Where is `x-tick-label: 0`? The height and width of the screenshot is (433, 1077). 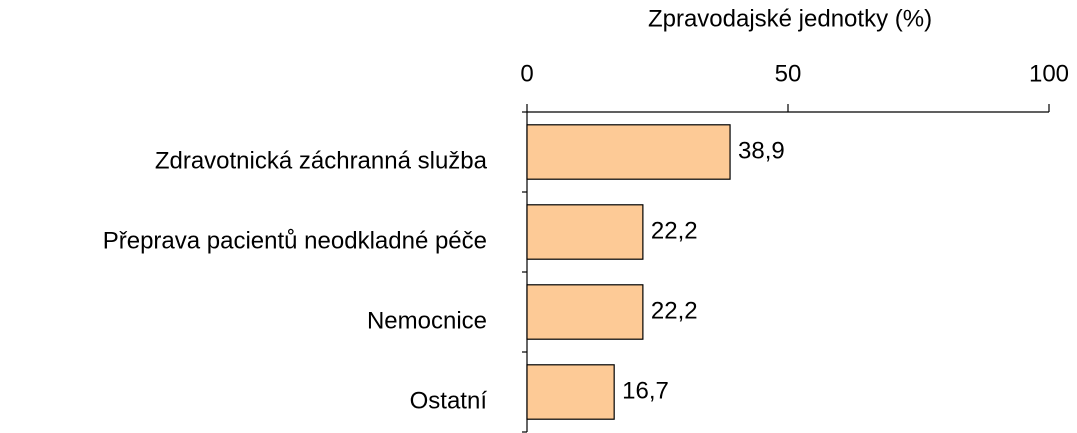
x-tick-label: 0 is located at coordinates (526, 73).